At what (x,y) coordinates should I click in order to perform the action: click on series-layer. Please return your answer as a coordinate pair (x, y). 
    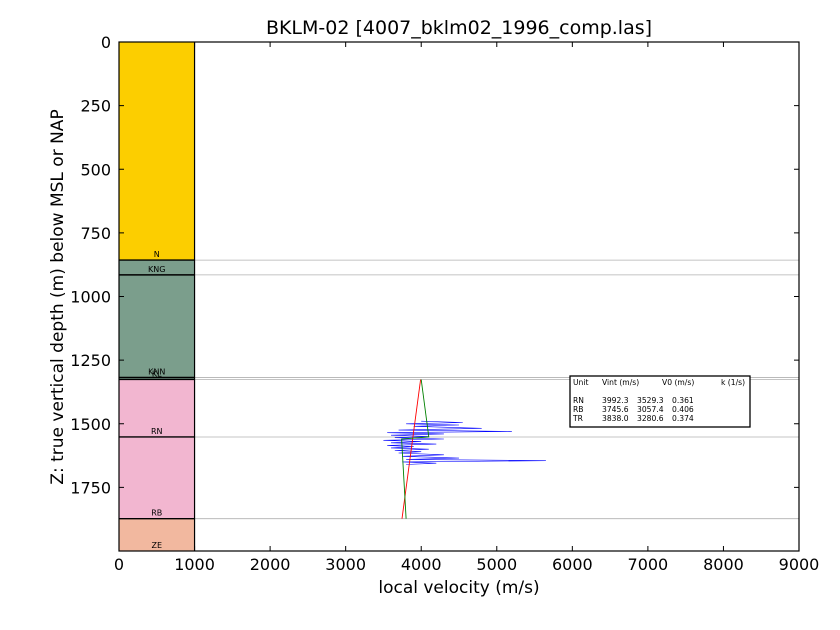
    Looking at the image, I should click on (464, 449).